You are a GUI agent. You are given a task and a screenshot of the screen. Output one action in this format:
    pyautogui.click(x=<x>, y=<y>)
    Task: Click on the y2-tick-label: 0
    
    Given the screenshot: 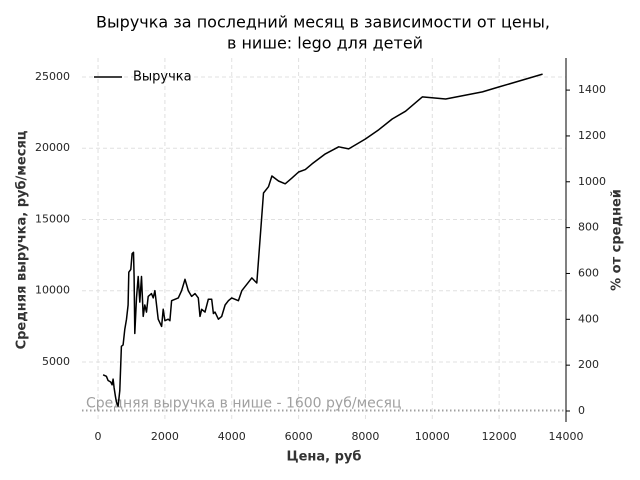 What is the action you would take?
    pyautogui.click(x=581, y=410)
    